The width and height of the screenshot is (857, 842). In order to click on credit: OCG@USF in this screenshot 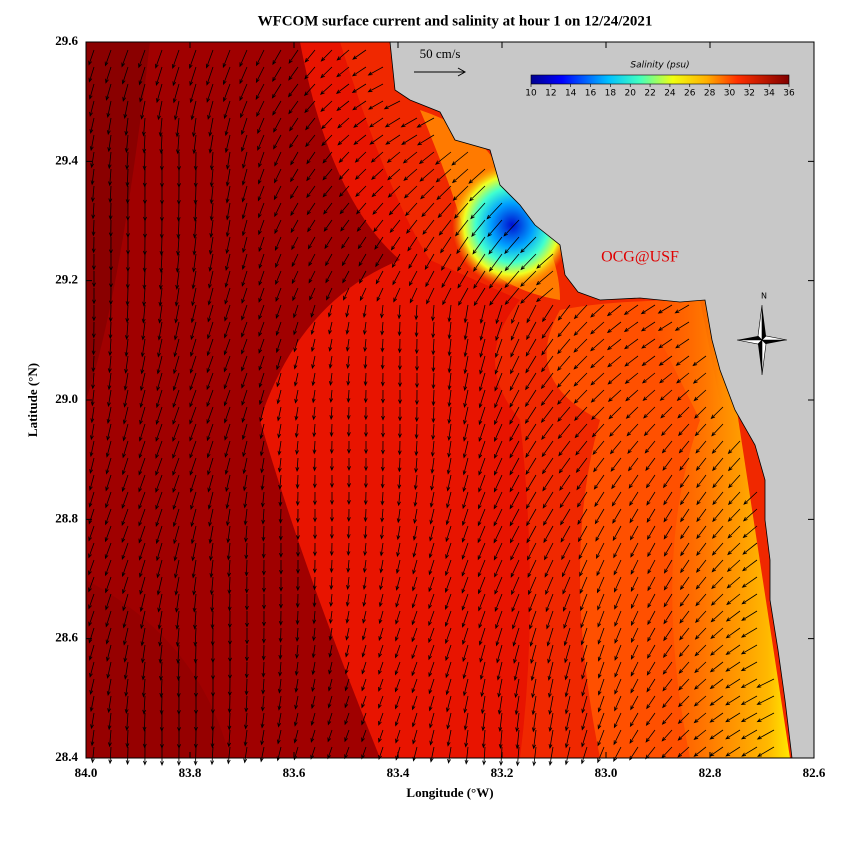, I will do `click(640, 257)`.